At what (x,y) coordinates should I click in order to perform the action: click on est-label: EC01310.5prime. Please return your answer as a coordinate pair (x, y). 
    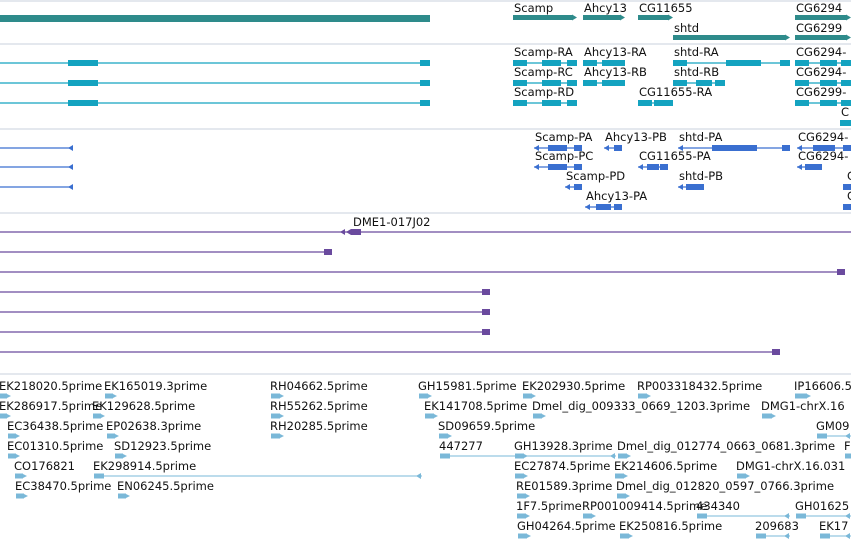
    Looking at the image, I should click on (55, 446).